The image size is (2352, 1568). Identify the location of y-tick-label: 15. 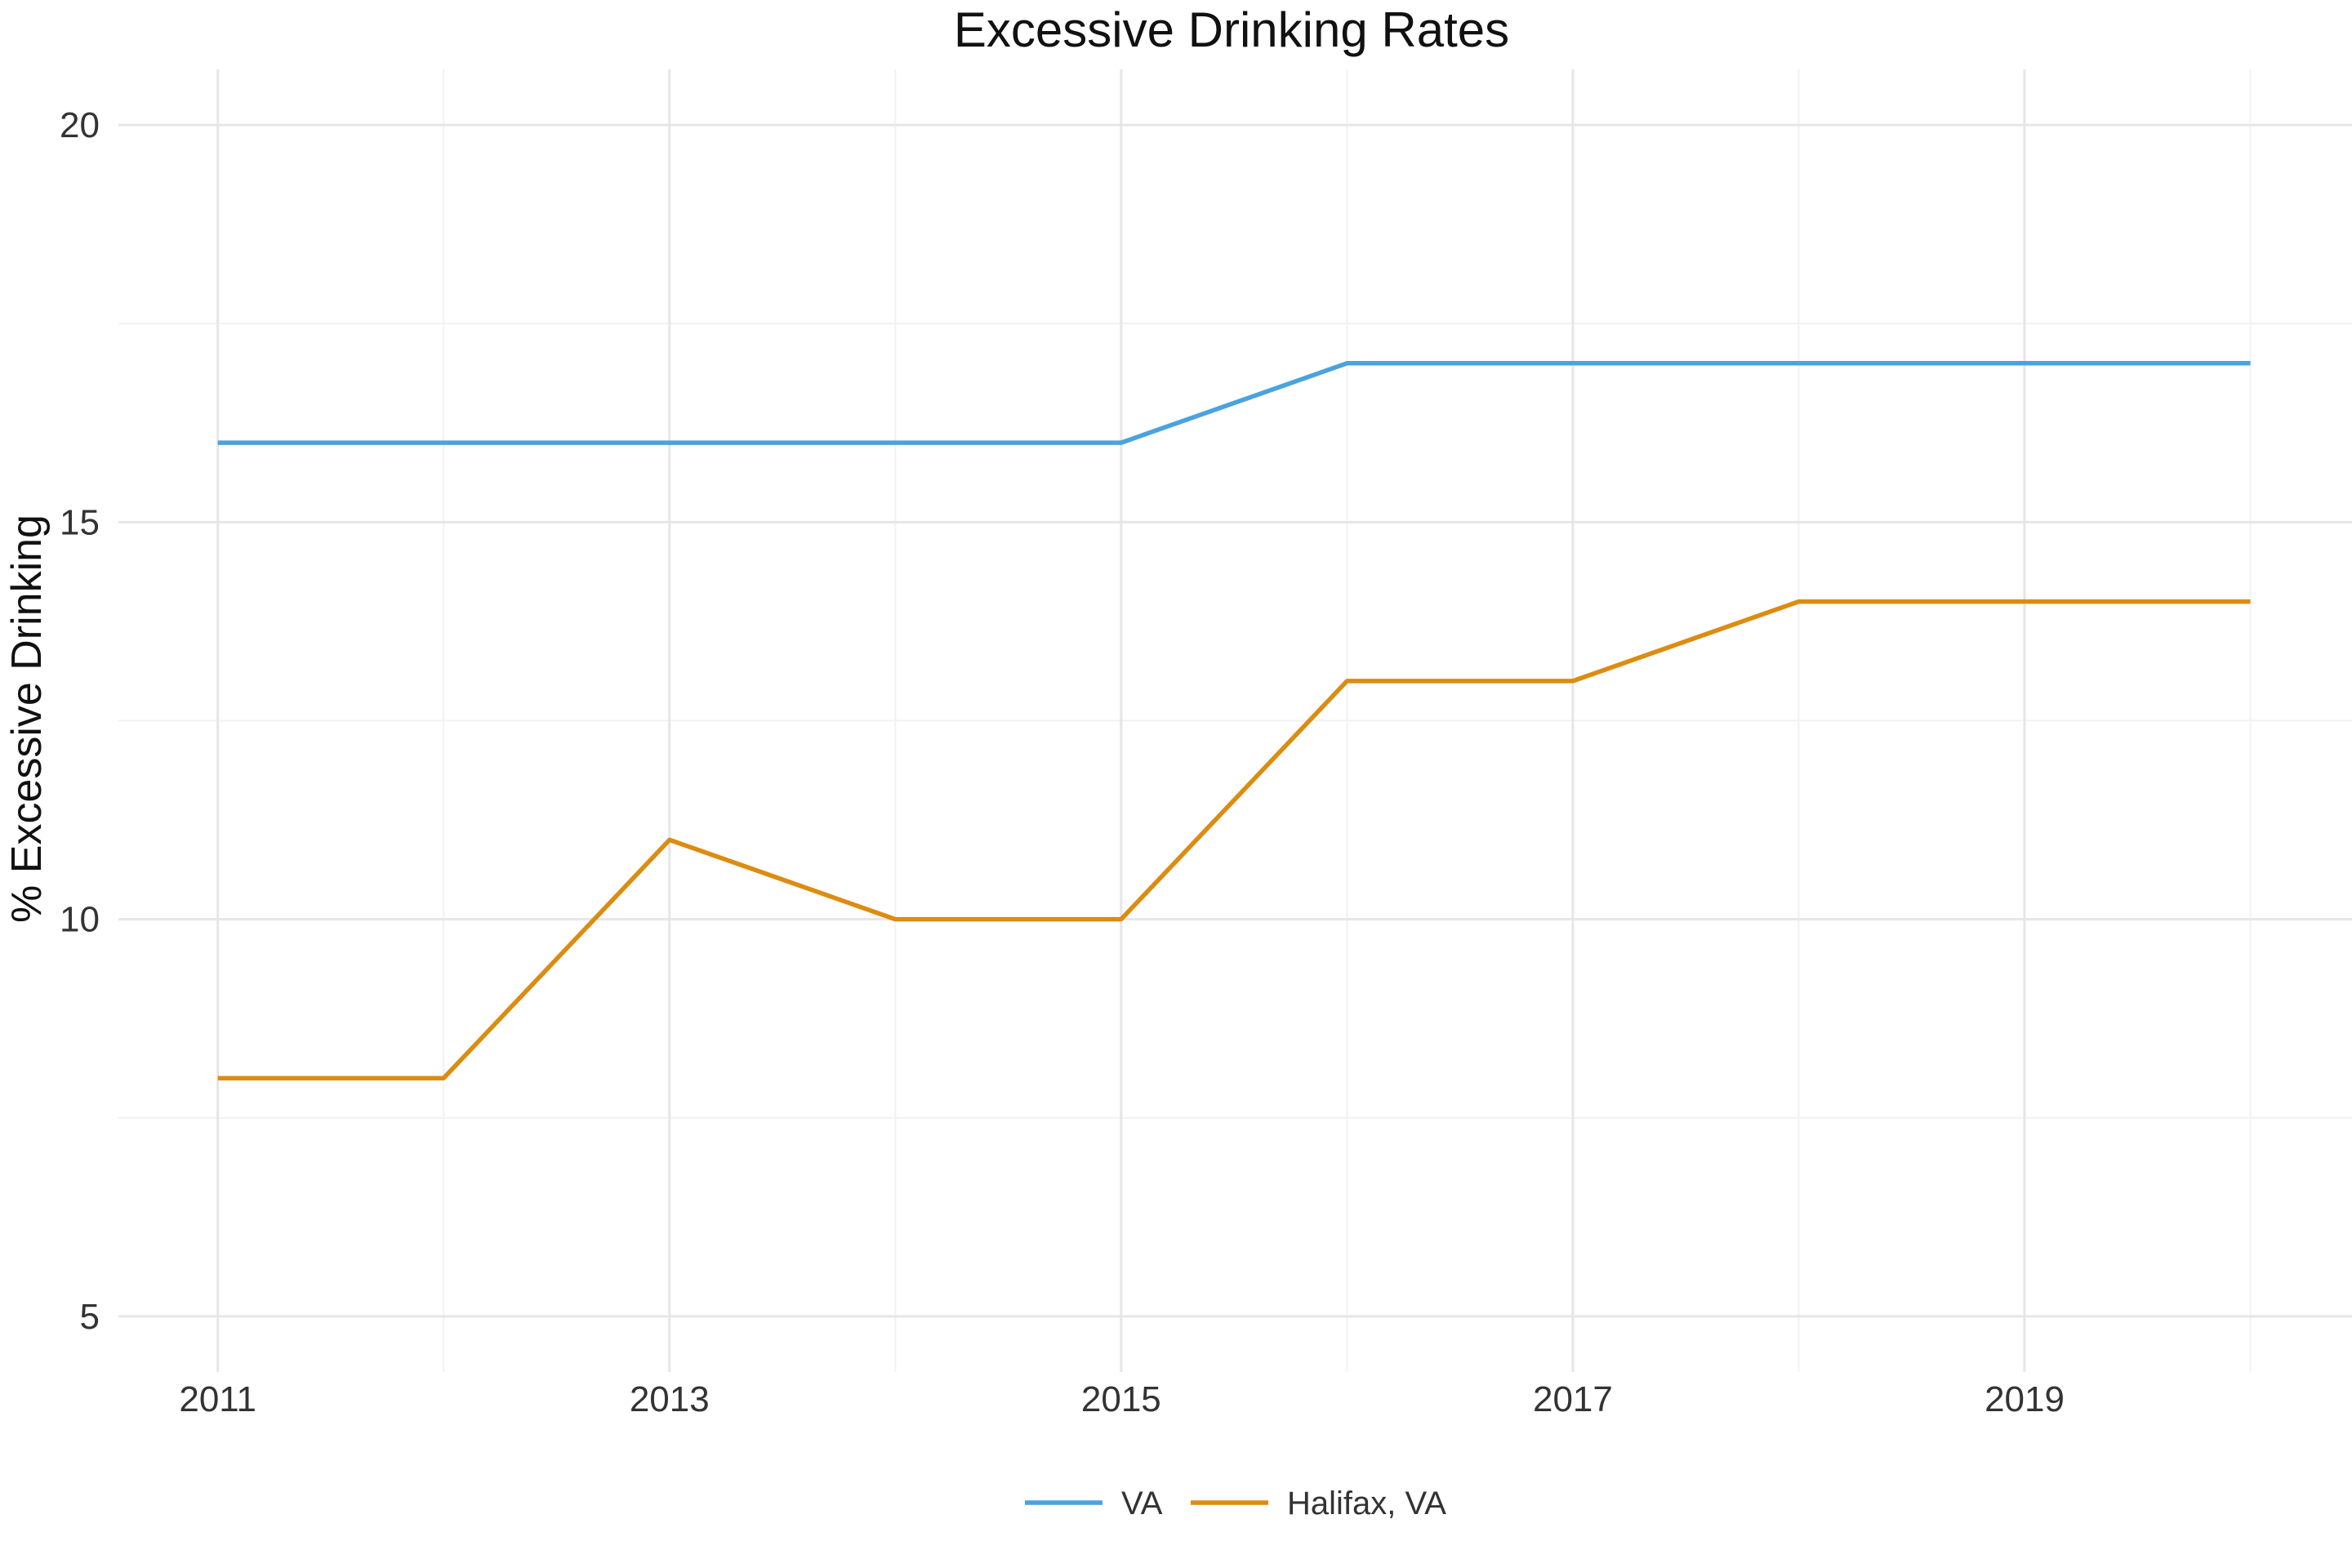
(80, 522).